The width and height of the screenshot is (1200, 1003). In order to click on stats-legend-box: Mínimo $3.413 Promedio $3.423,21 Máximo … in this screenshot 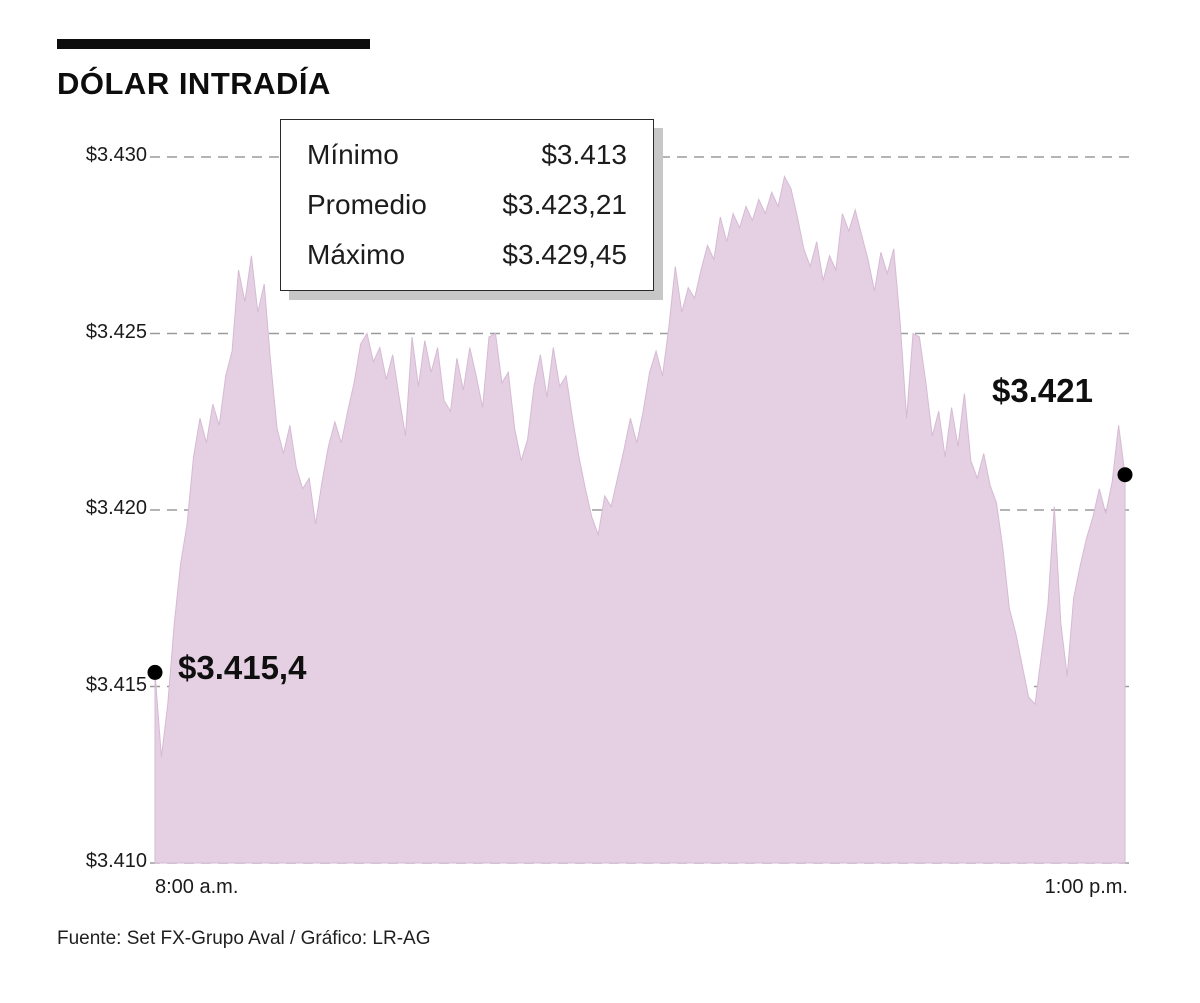, I will do `click(467, 205)`.